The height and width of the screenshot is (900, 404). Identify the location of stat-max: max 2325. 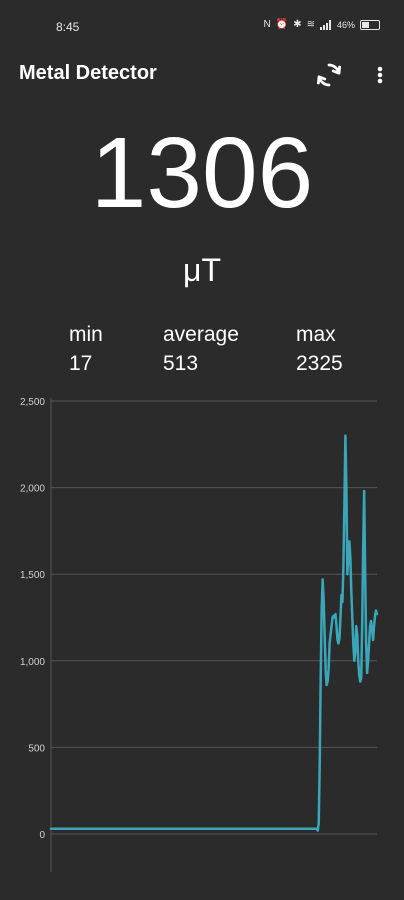
(319, 349).